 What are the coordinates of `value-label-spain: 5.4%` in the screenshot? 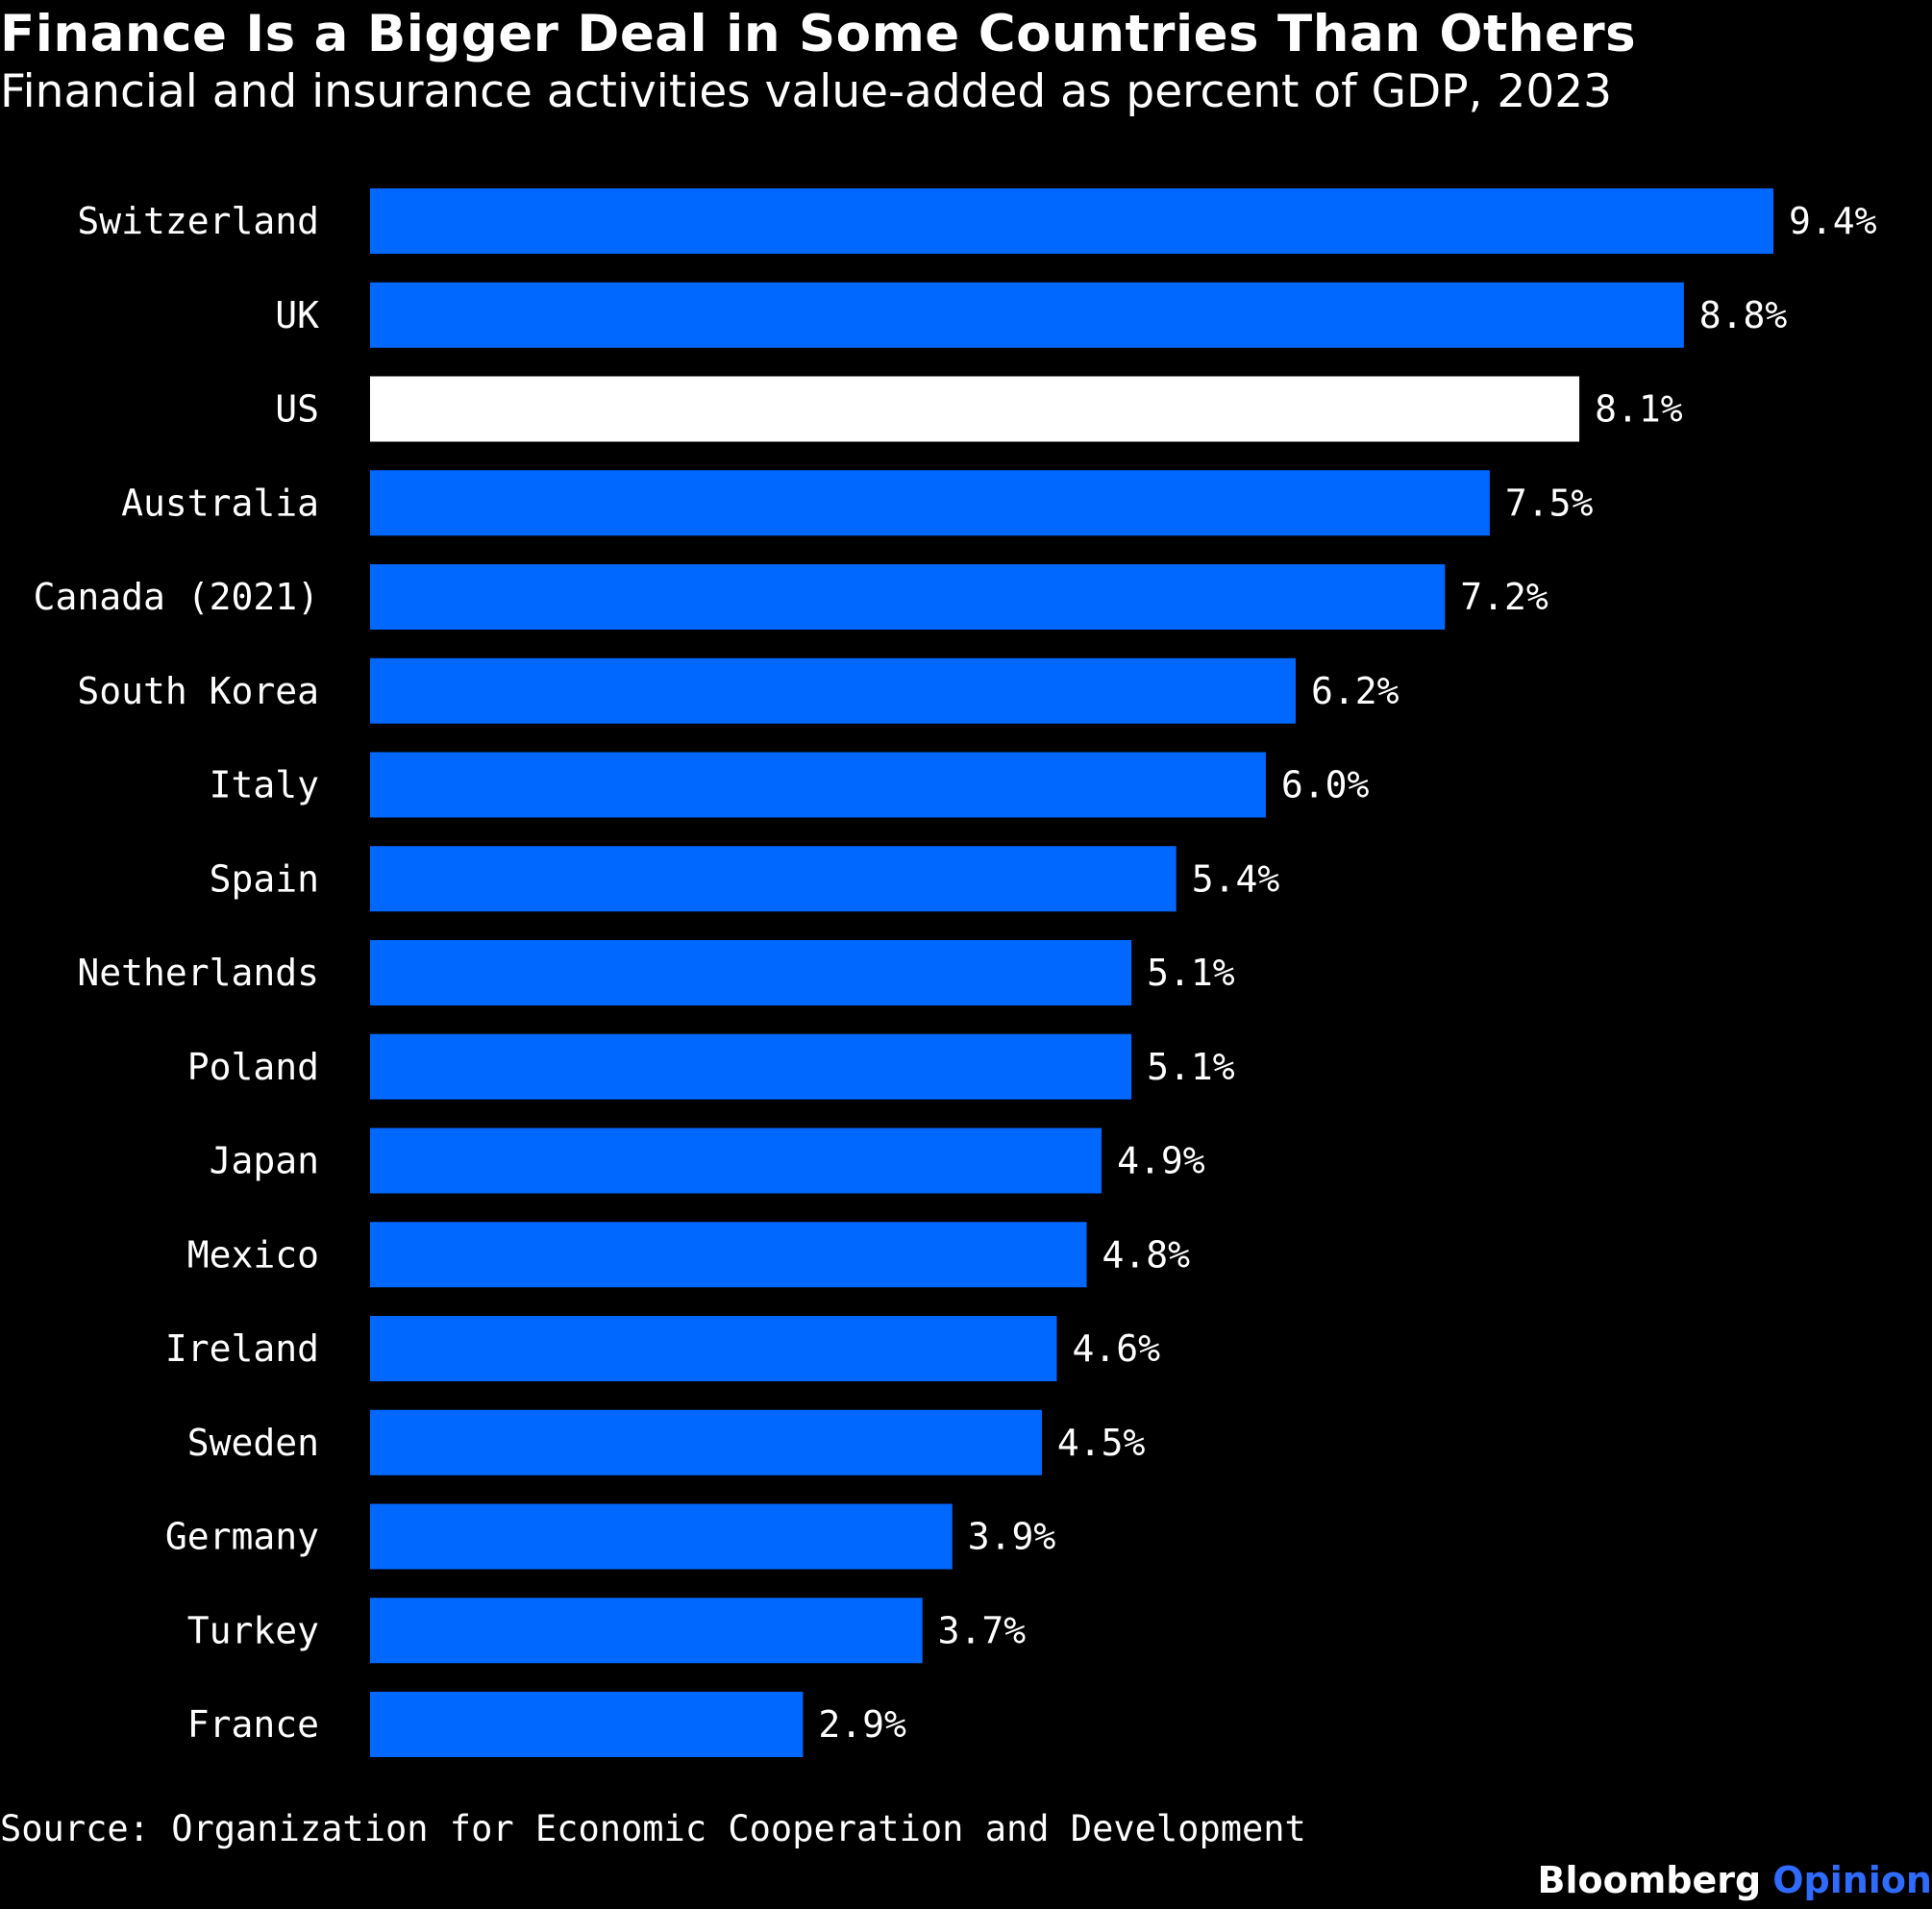 It's located at (1236, 878).